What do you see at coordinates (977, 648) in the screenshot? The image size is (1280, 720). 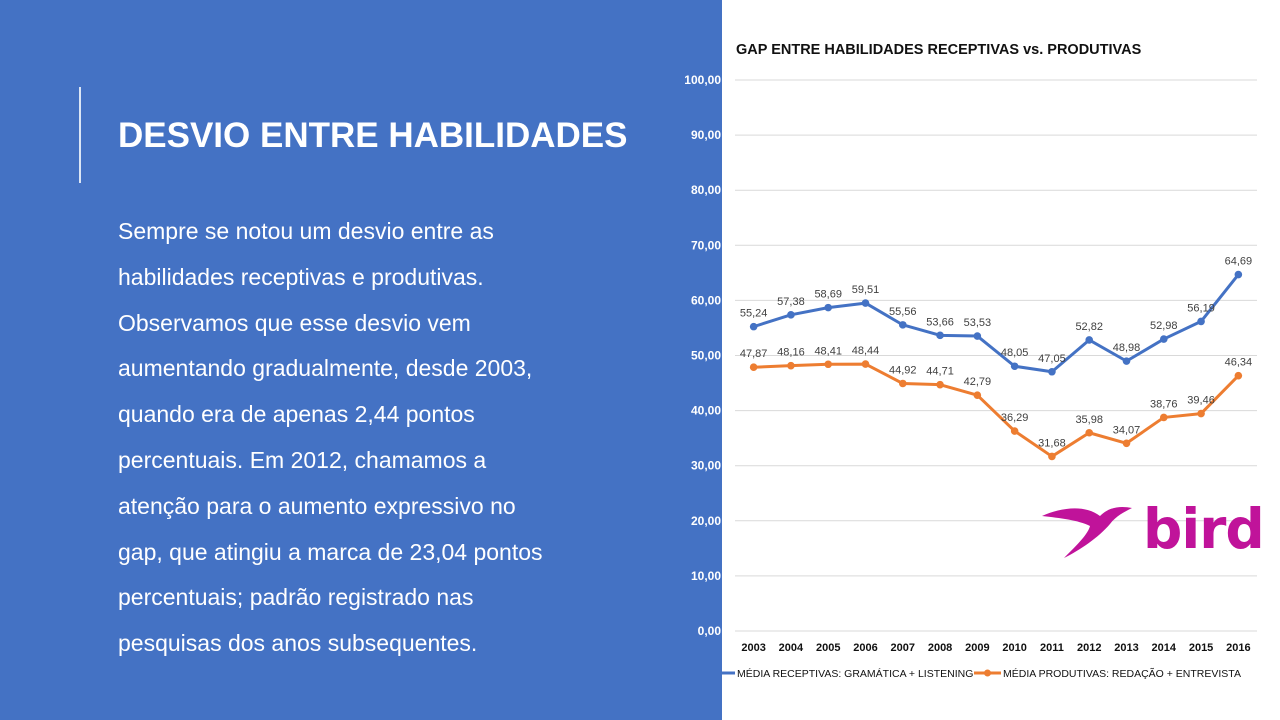 I see `x-tick-label: 2009` at bounding box center [977, 648].